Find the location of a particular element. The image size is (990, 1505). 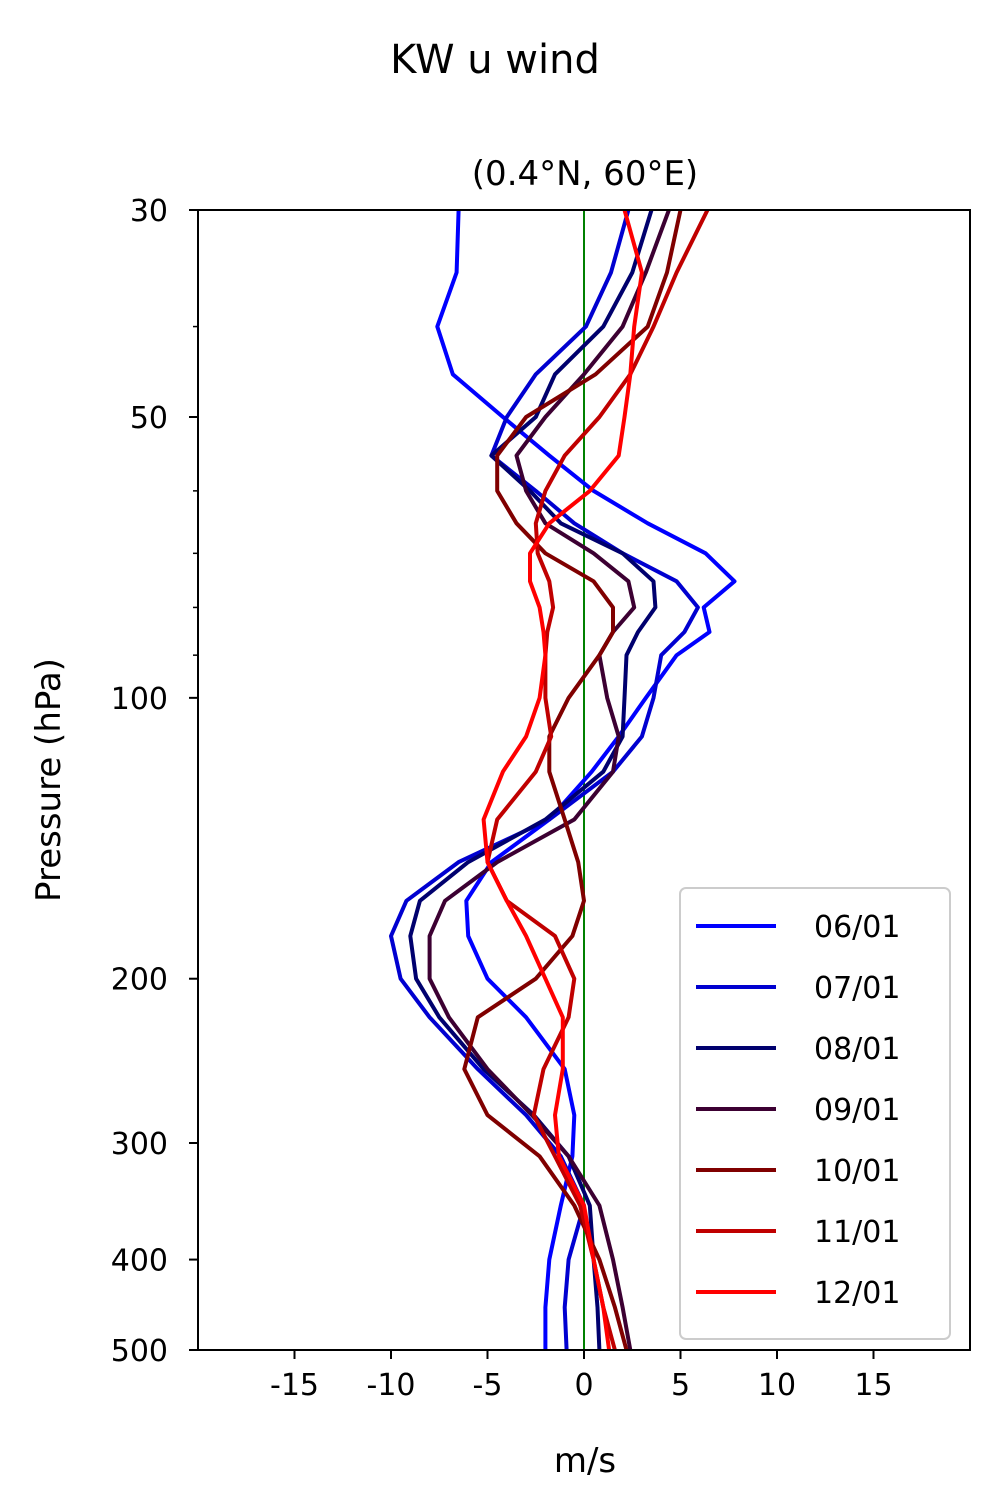

legend-box is located at coordinates (815, 1113).